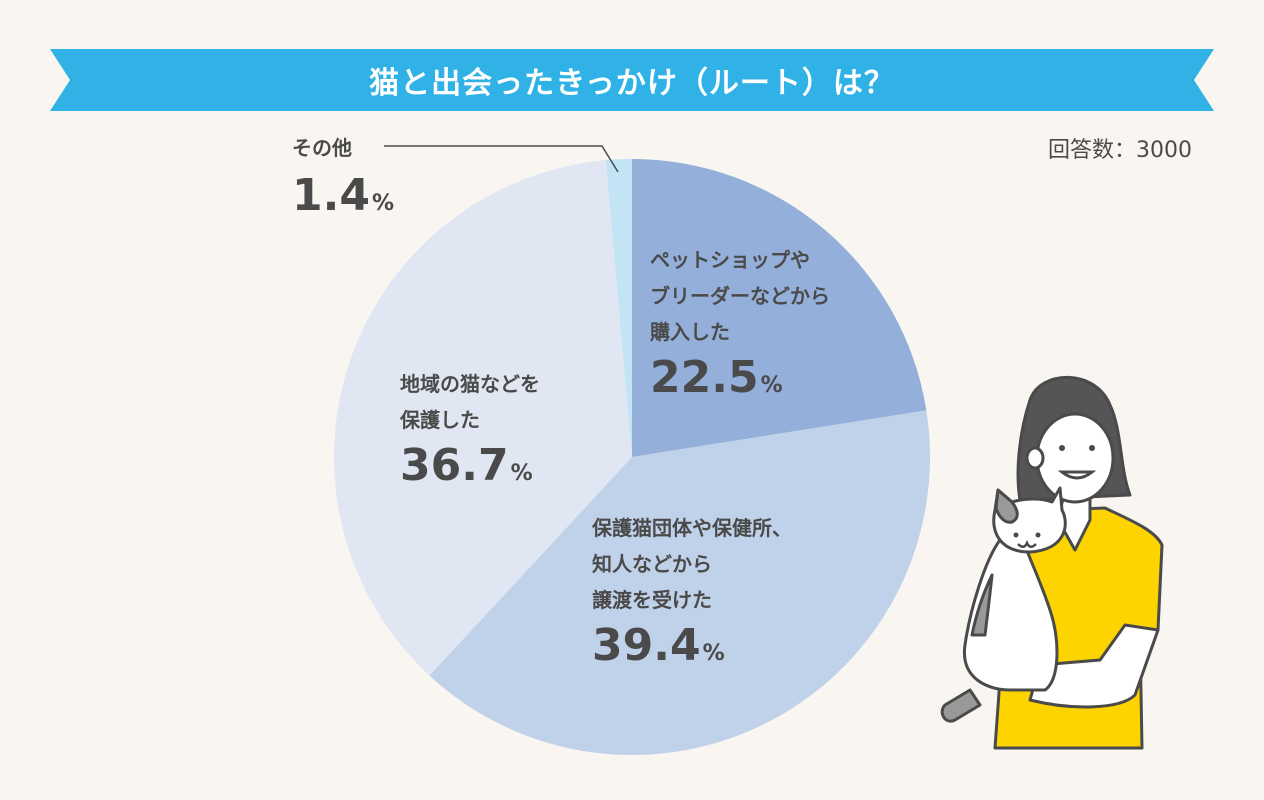 This screenshot has height=800, width=1264. Describe the element at coordinates (322, 148) in the screenshot. I see `label-other-text: その他` at that location.